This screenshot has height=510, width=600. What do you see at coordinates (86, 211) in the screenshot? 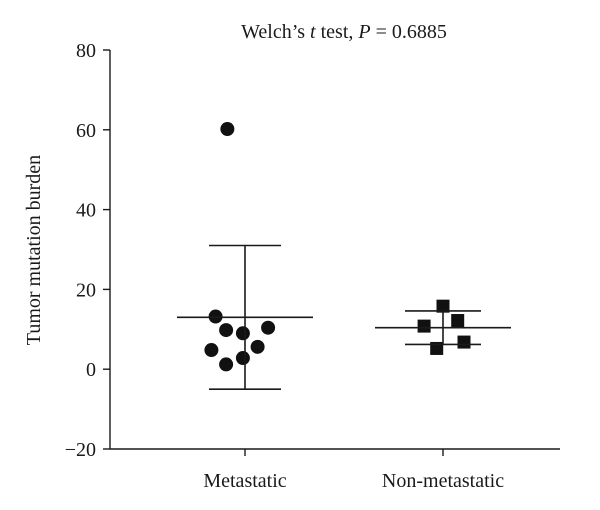
I see `y-tick-label: 40` at bounding box center [86, 211].